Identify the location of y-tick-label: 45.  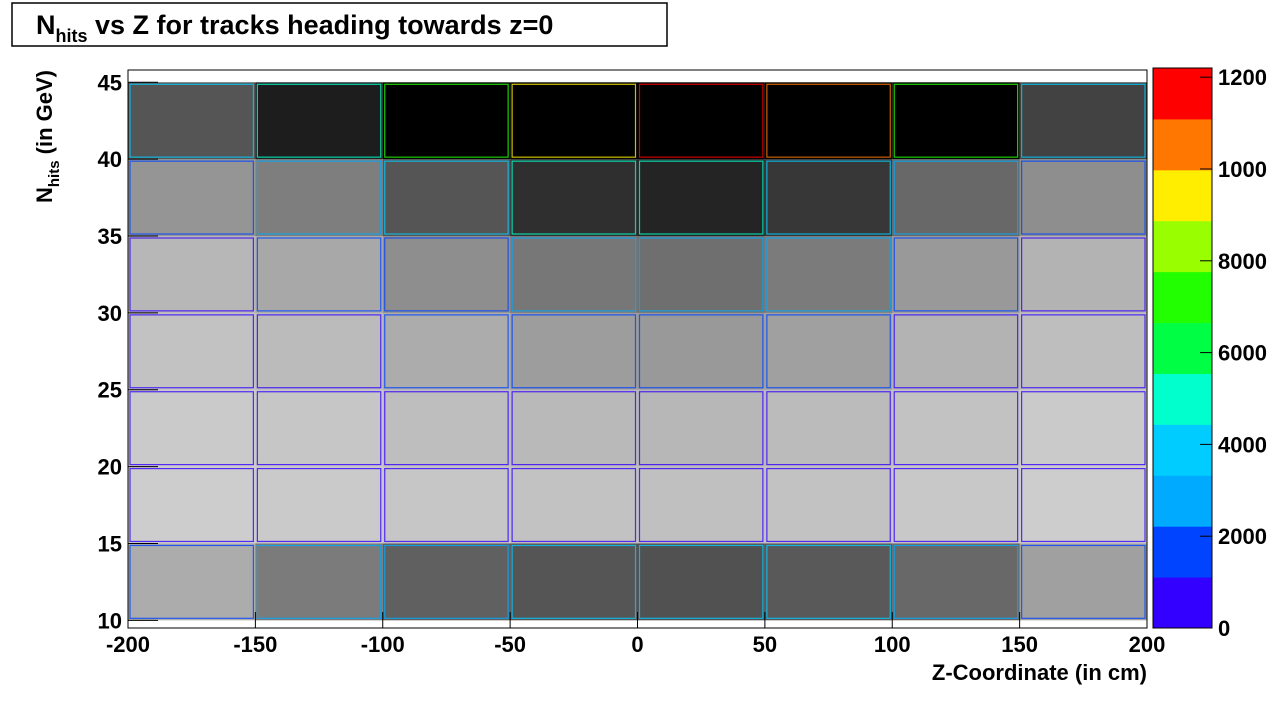
(110, 82).